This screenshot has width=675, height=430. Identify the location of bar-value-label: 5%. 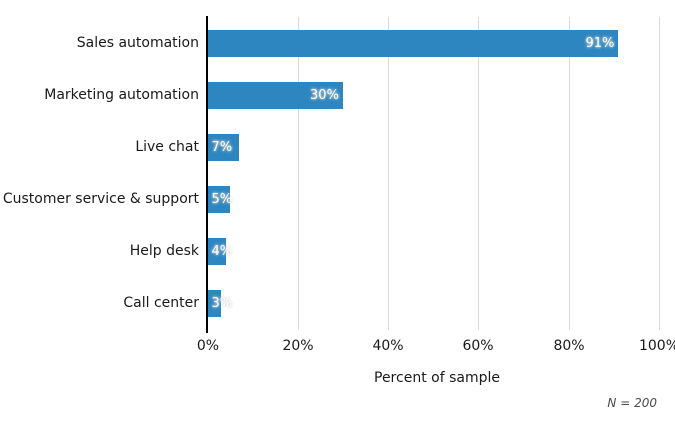
(222, 199).